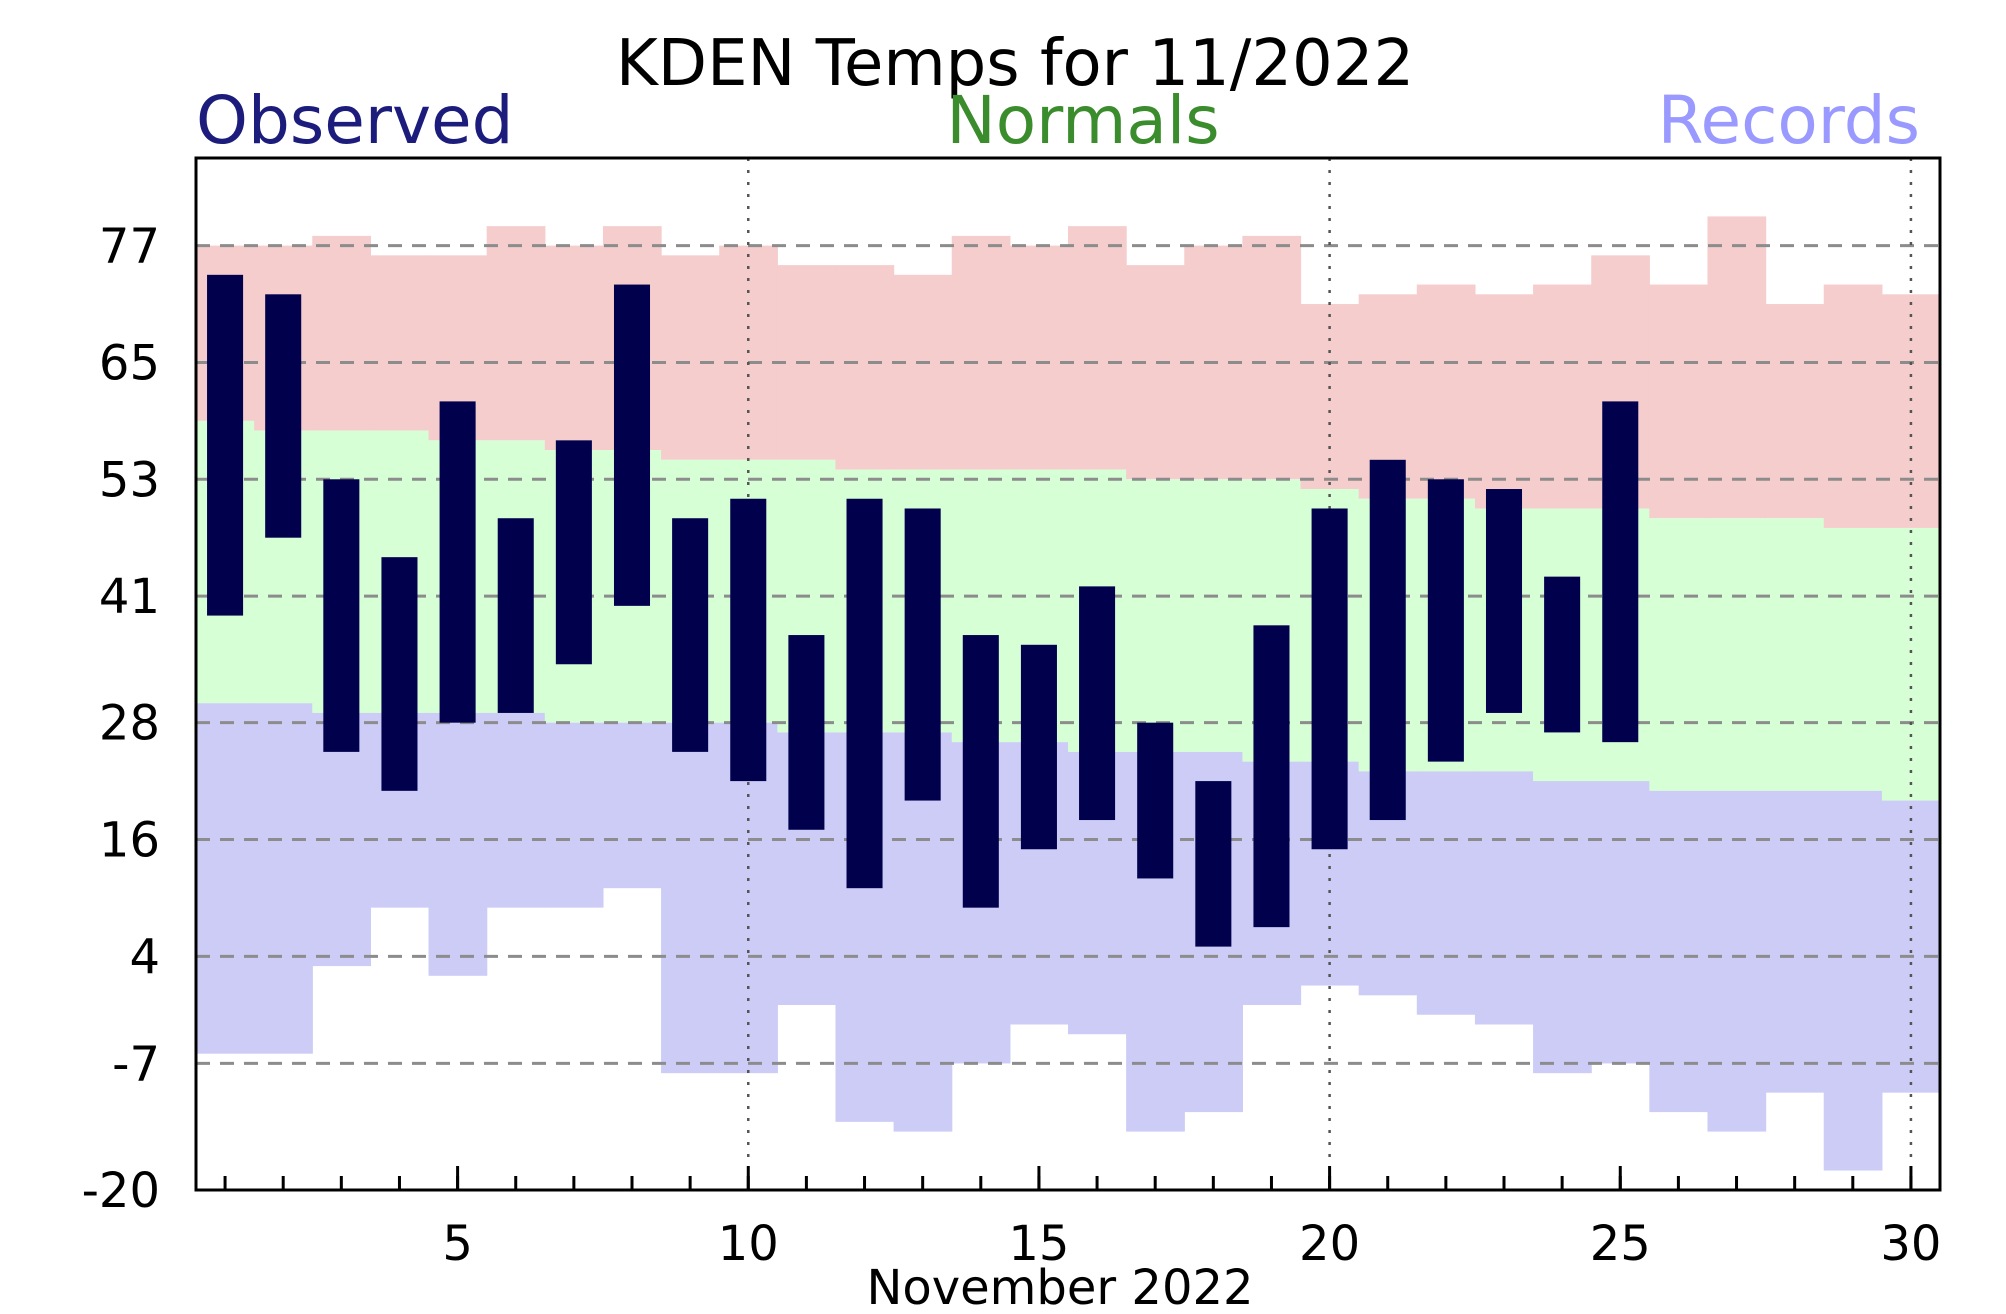 Image resolution: width=2006 pixels, height=1314 pixels. Describe the element at coordinates (129, 480) in the screenshot. I see `y-tick-label: 53` at that location.